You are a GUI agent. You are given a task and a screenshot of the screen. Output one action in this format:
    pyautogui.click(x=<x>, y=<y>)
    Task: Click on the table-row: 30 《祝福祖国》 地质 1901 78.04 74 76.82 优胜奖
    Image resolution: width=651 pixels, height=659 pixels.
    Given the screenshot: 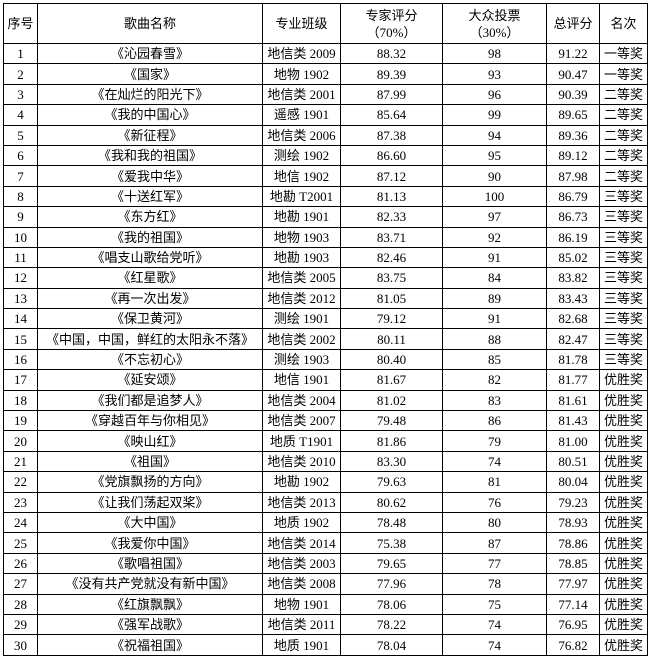 What is the action you would take?
    pyautogui.click(x=325, y=645)
    